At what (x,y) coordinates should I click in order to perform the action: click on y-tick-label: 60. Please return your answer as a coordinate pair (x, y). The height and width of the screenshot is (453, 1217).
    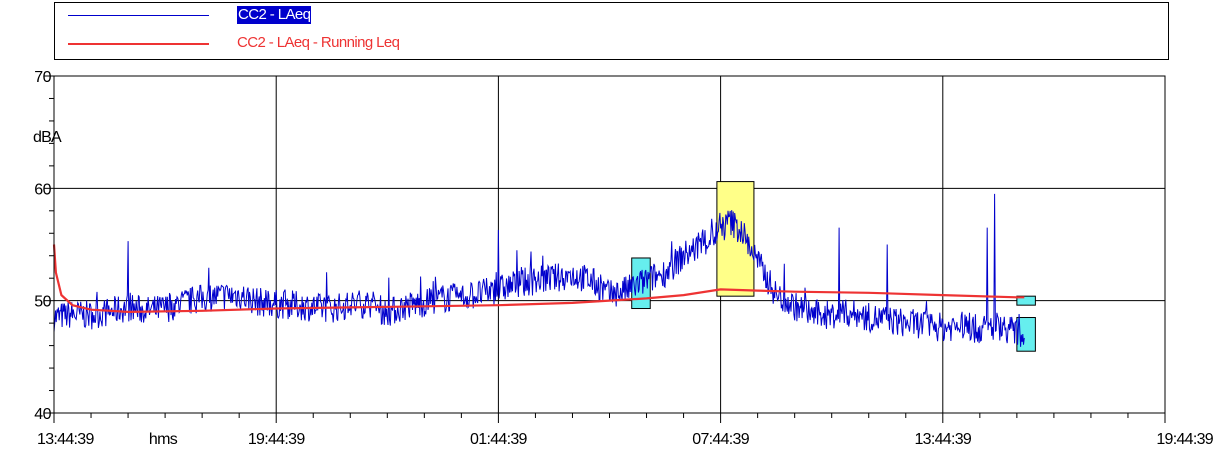
    Looking at the image, I should click on (42, 189).